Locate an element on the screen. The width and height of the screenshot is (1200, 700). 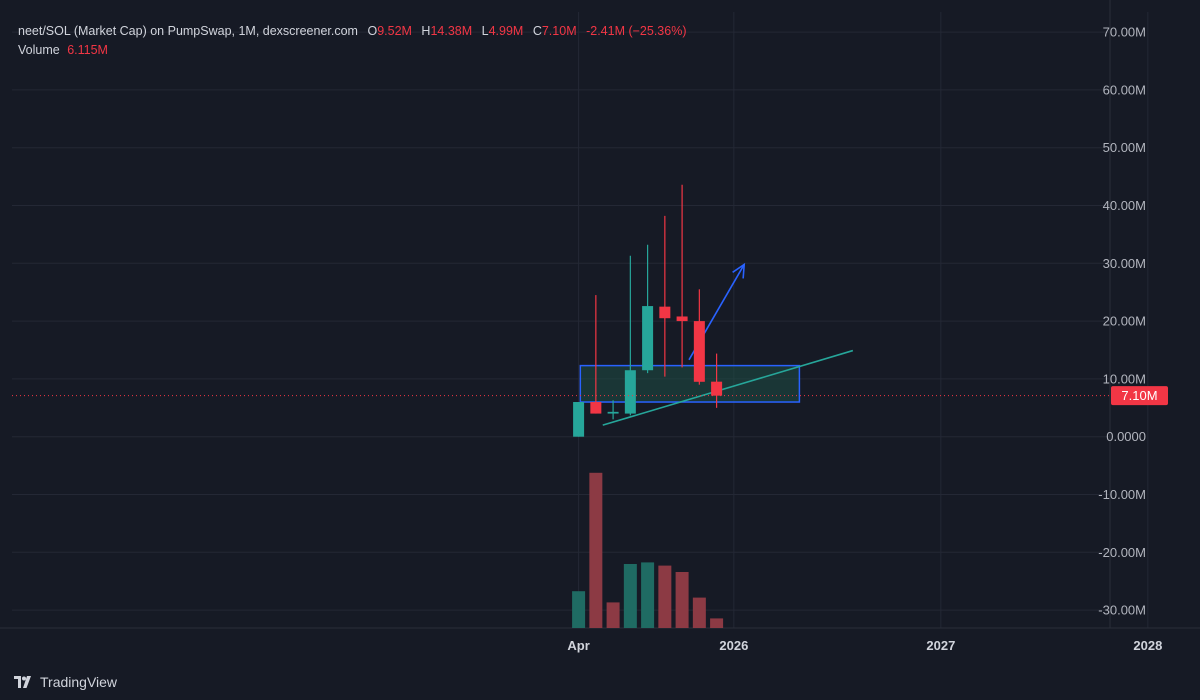
volume-row: Volume 6.115M is located at coordinates (352, 50).